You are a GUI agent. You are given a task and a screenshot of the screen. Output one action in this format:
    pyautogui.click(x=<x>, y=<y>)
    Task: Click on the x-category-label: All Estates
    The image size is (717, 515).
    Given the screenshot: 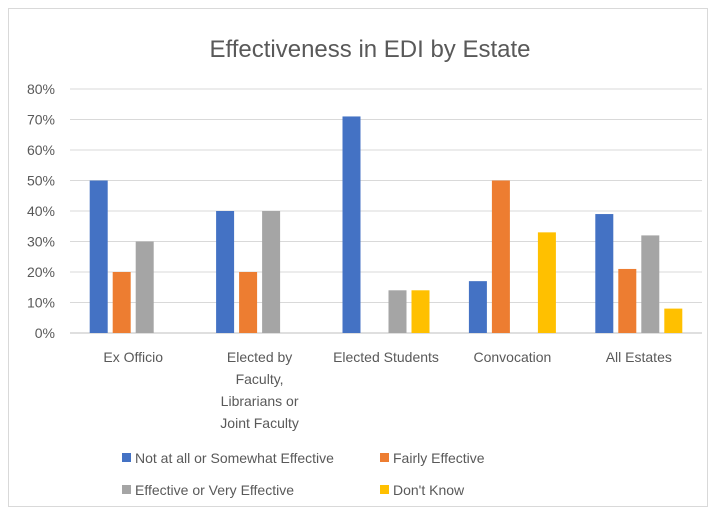 What is the action you would take?
    pyautogui.click(x=639, y=357)
    